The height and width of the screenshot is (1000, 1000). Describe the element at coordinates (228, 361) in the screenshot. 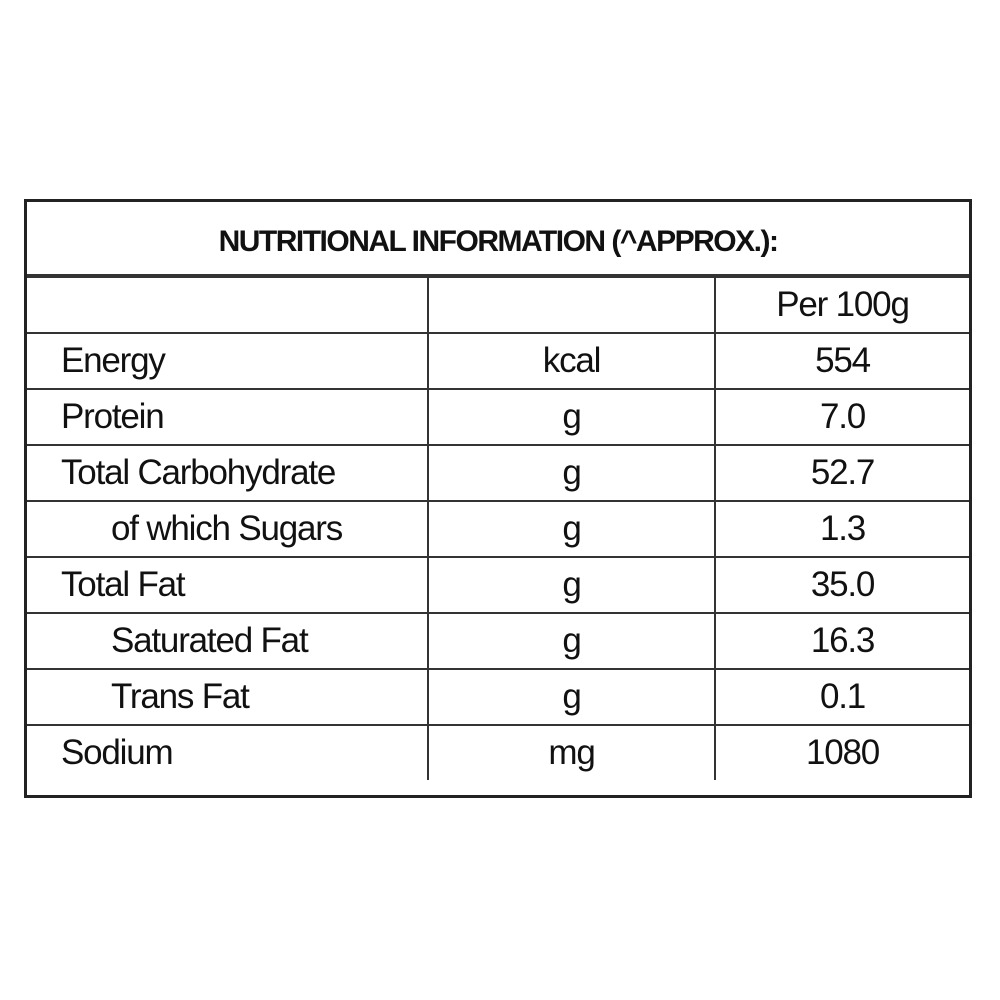

I see `nutrient-name: Energy` at that location.